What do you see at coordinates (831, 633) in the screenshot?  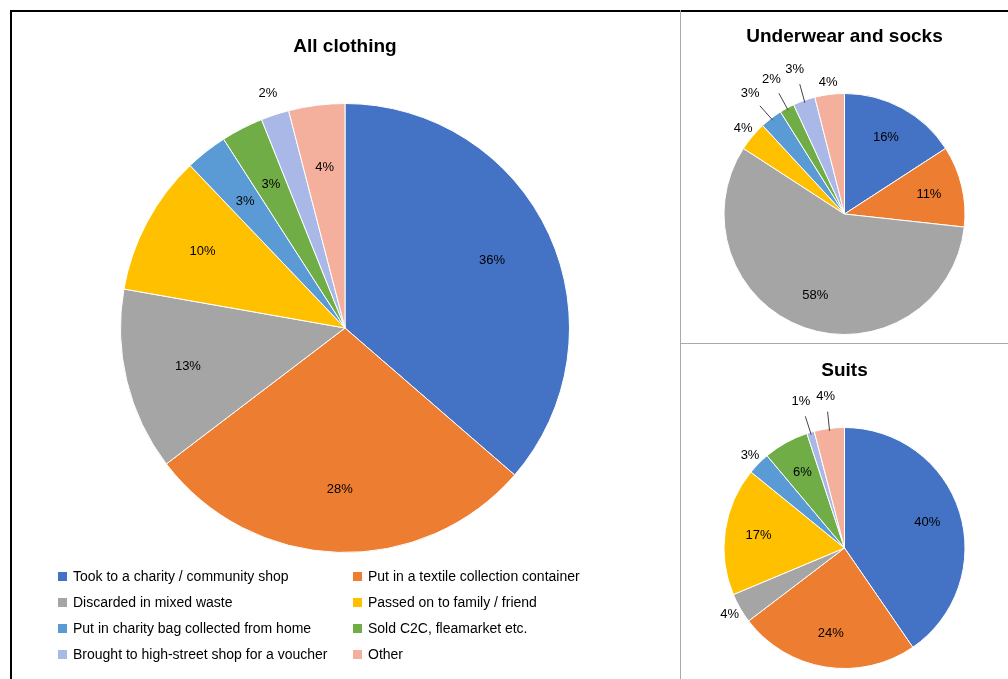 I see `data-label: 24%` at bounding box center [831, 633].